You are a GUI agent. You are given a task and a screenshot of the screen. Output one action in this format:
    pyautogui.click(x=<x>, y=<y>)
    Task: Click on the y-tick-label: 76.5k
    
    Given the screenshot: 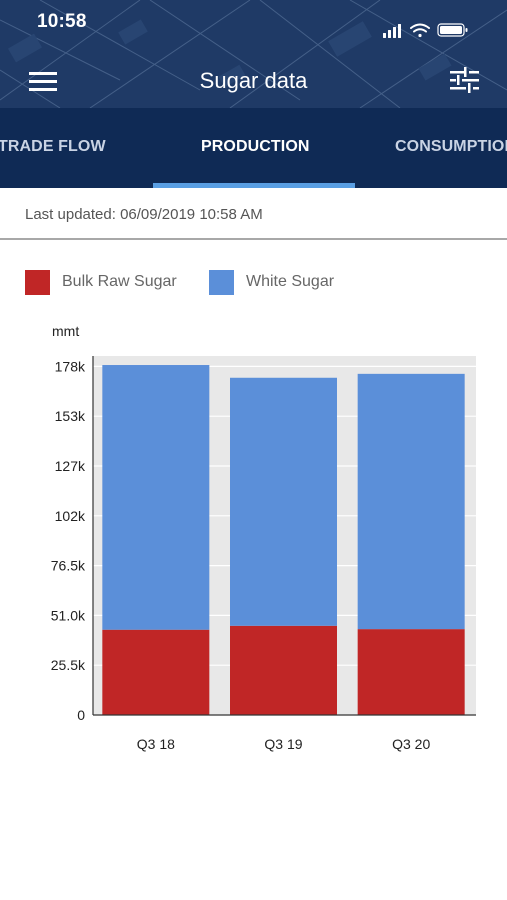 What is the action you would take?
    pyautogui.click(x=68, y=566)
    